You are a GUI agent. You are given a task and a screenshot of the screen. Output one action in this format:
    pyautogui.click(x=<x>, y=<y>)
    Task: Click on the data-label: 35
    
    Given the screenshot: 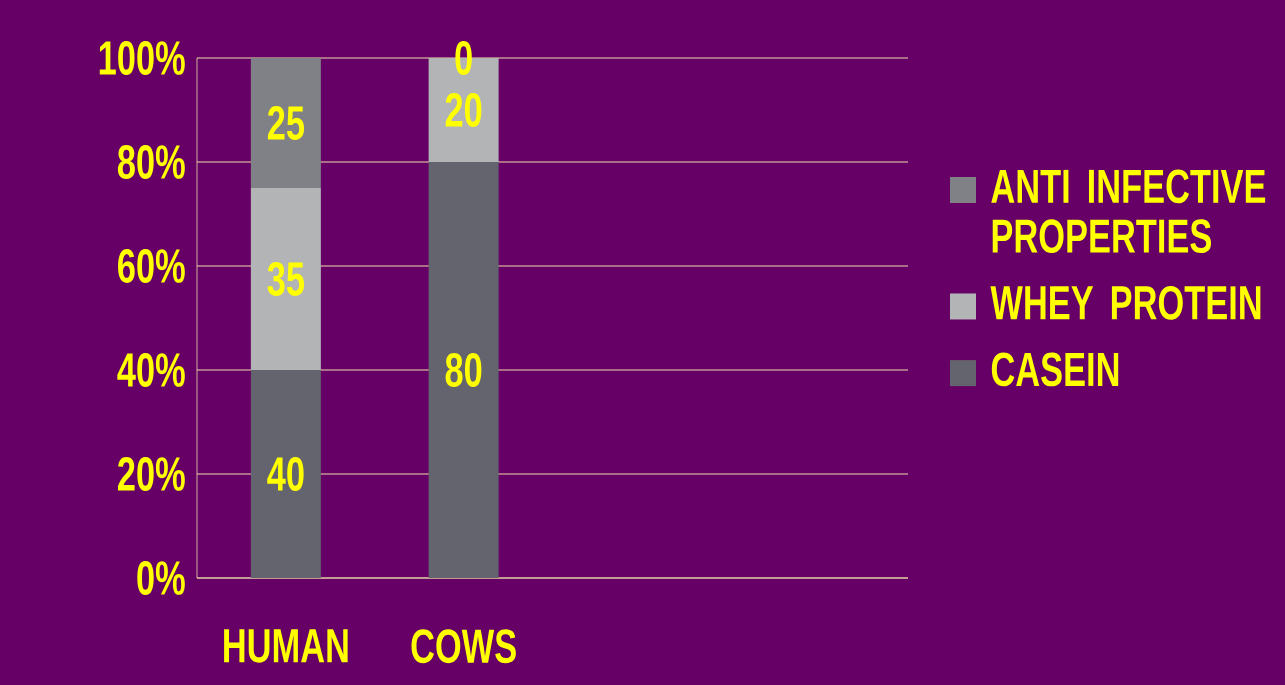 What is the action you would take?
    pyautogui.click(x=286, y=279)
    